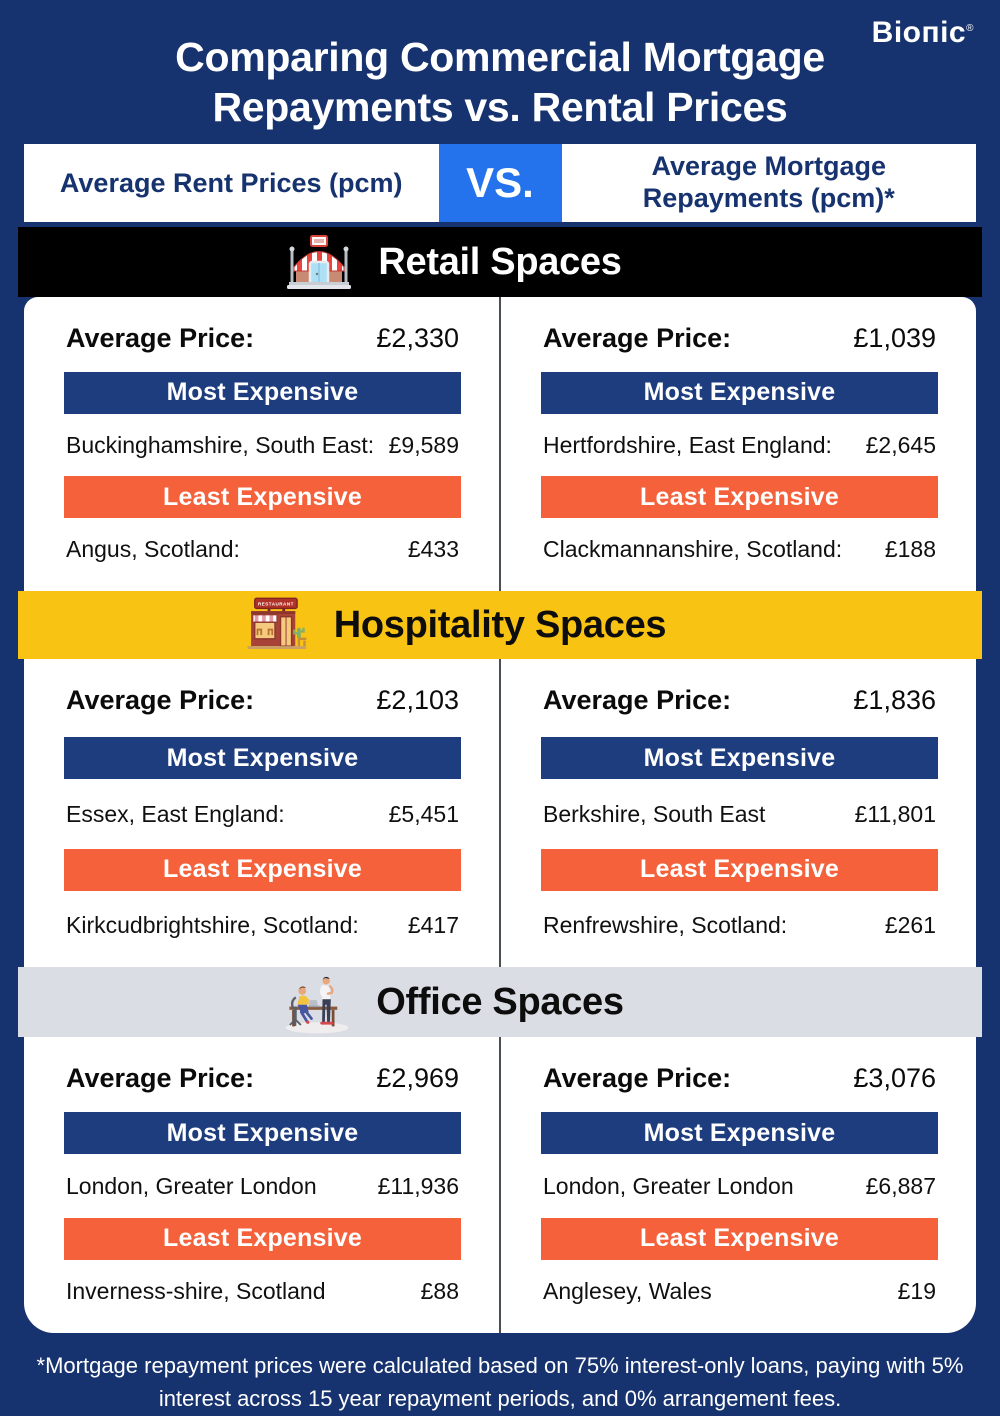 Image resolution: width=1000 pixels, height=1416 pixels. Describe the element at coordinates (739, 338) in the screenshot. I see `average-price-row: Average Price: £1,039` at that location.